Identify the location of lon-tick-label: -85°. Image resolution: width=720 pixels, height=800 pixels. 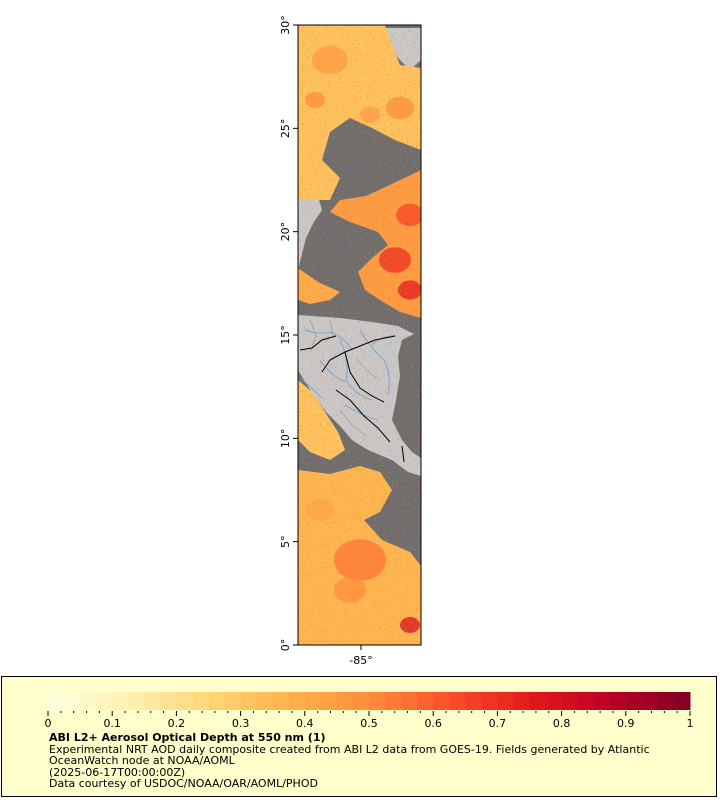
(360, 660).